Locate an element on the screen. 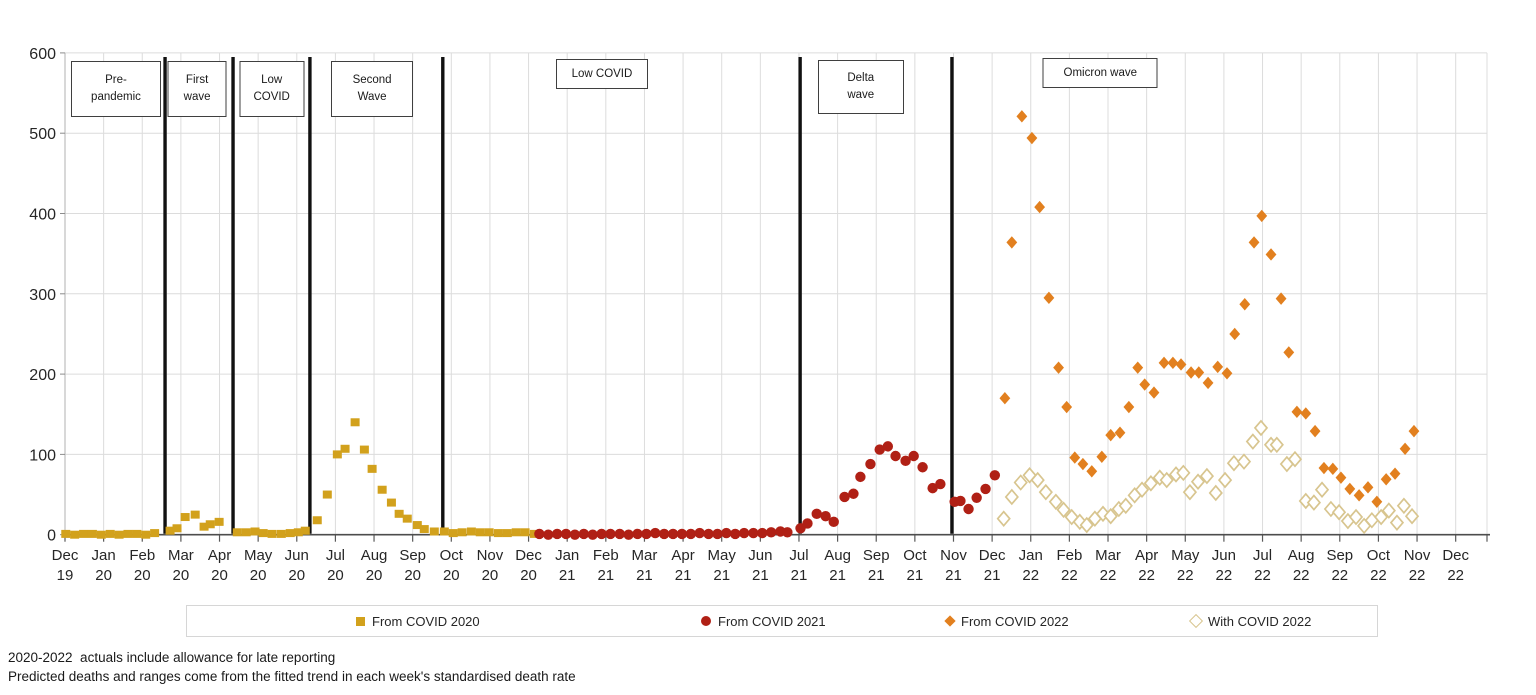  annotation-label: COVID is located at coordinates (271, 97).